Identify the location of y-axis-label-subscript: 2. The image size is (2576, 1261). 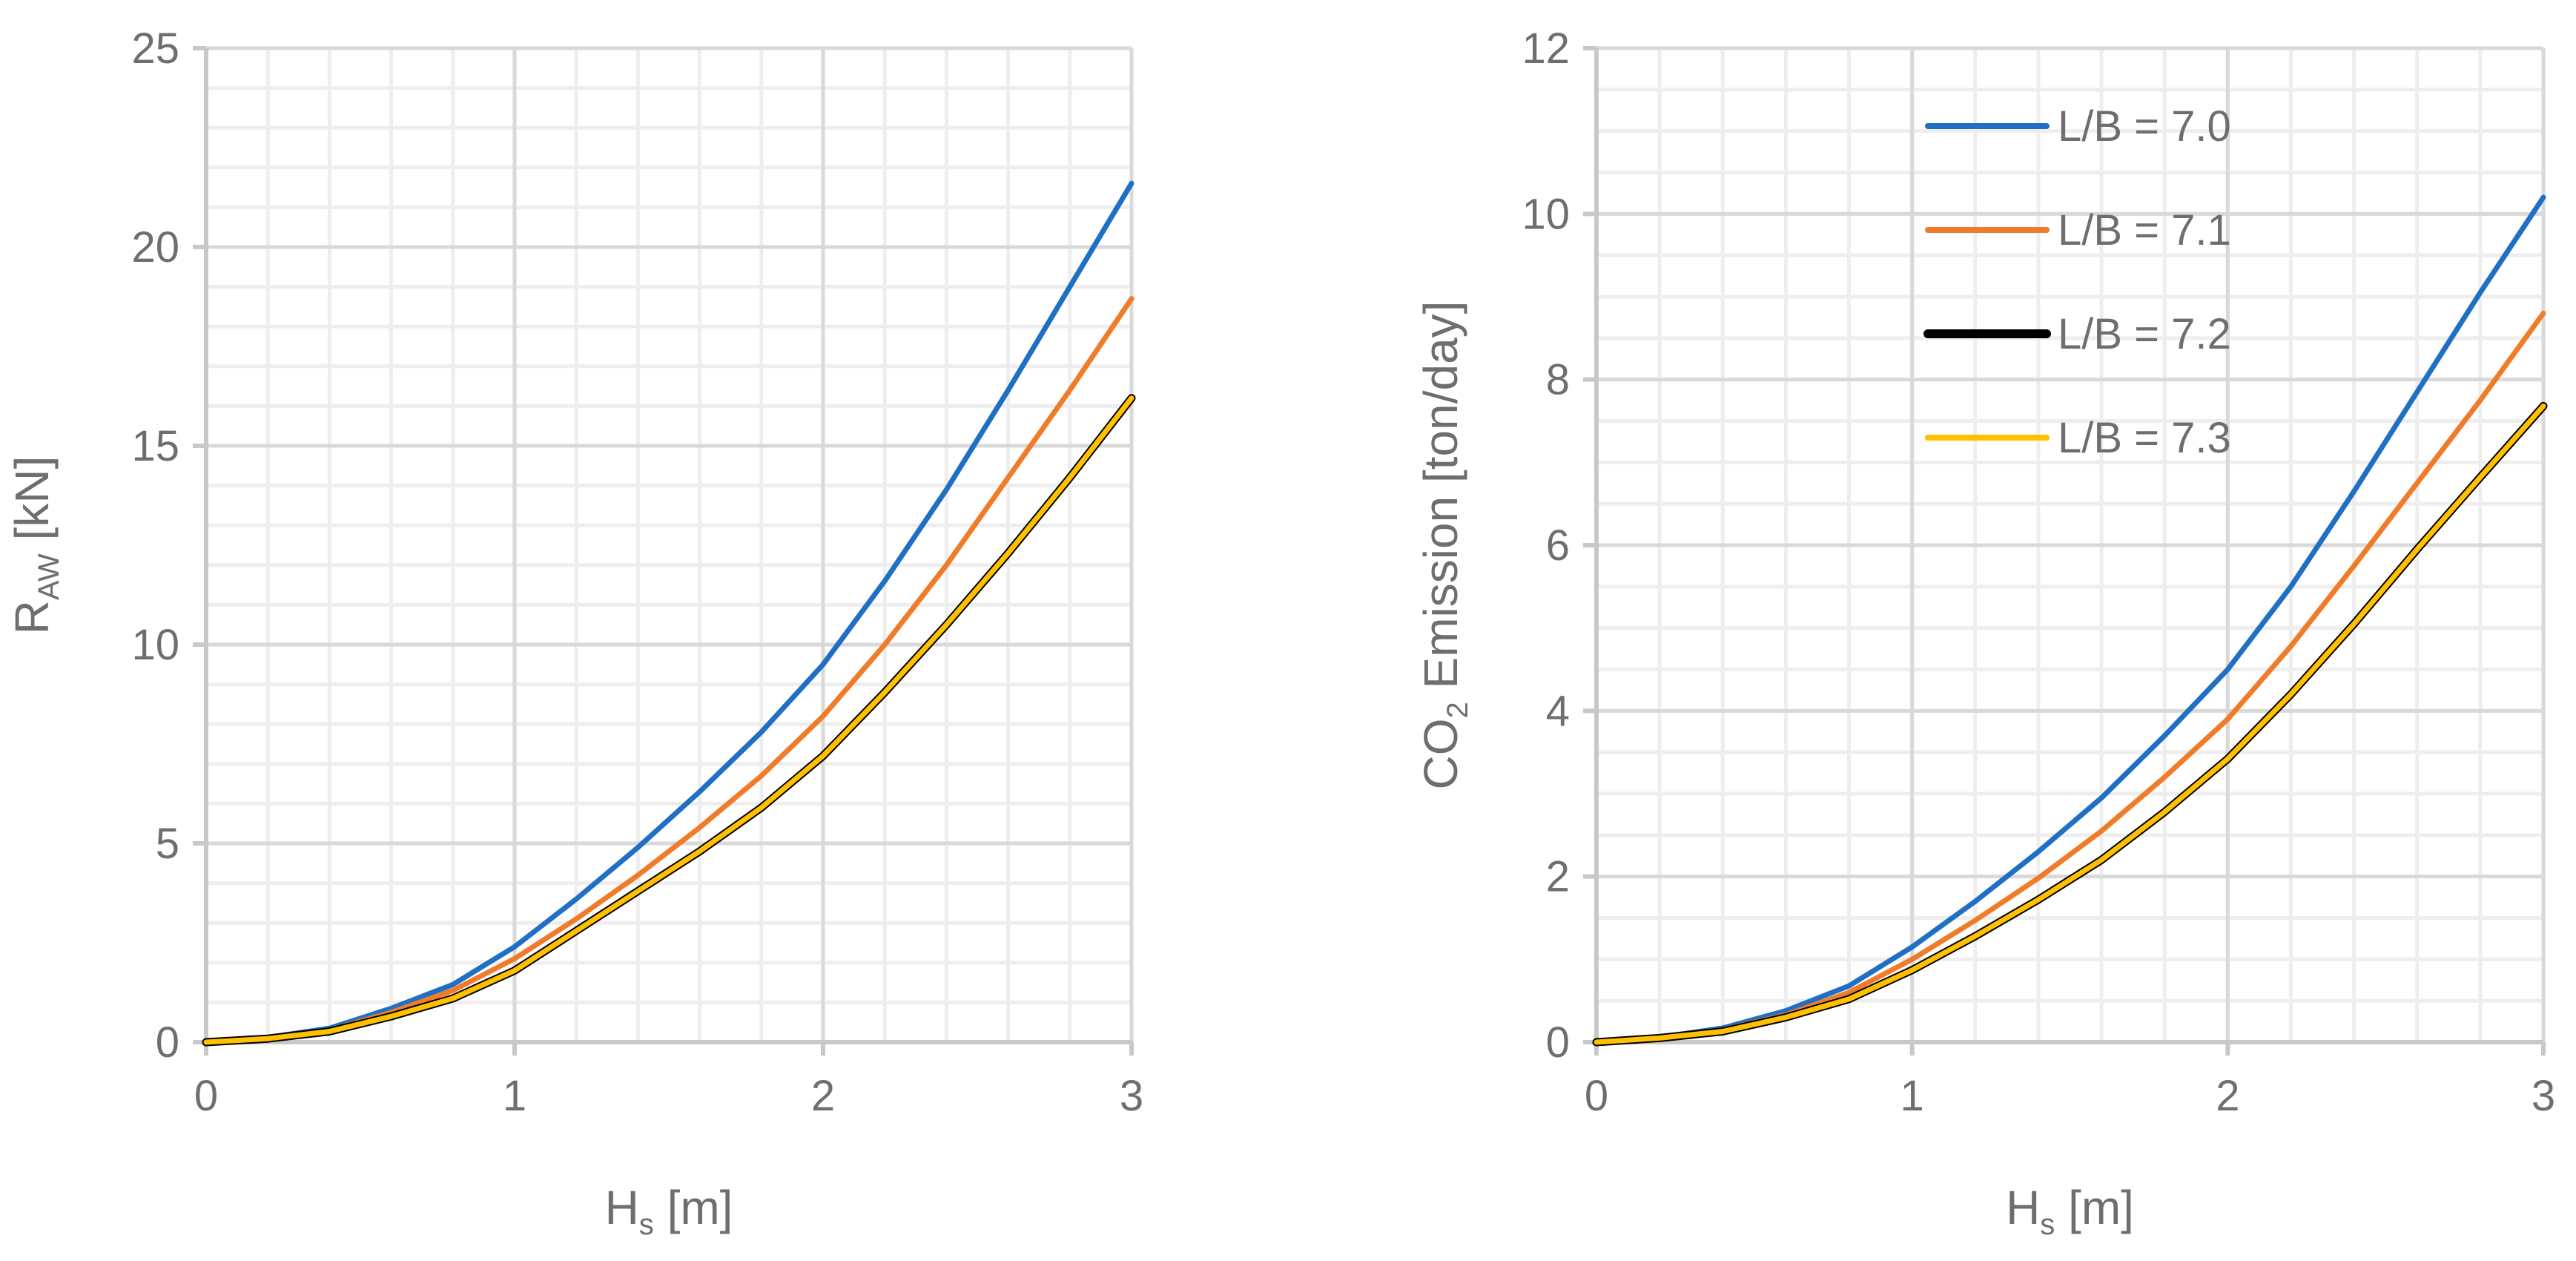
(1457, 710).